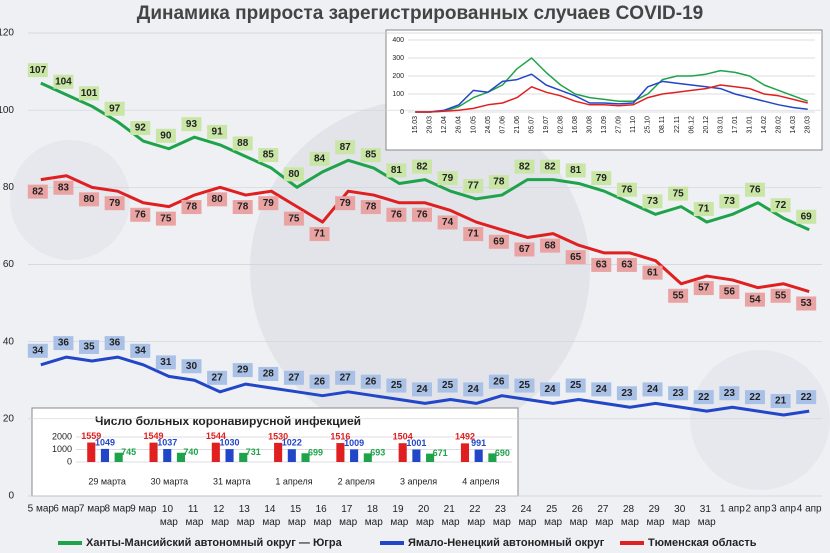 Image resolution: width=830 pixels, height=553 pixels. What do you see at coordinates (230, 443) in the screenshot?
I see `data-label: 1030` at bounding box center [230, 443].